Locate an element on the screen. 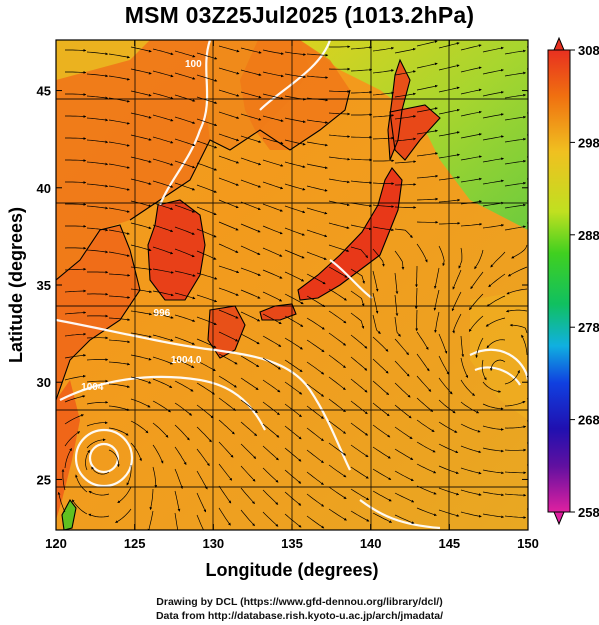 The height and width of the screenshot is (625, 599). colorbar-tick-label: 258 is located at coordinates (588, 512).